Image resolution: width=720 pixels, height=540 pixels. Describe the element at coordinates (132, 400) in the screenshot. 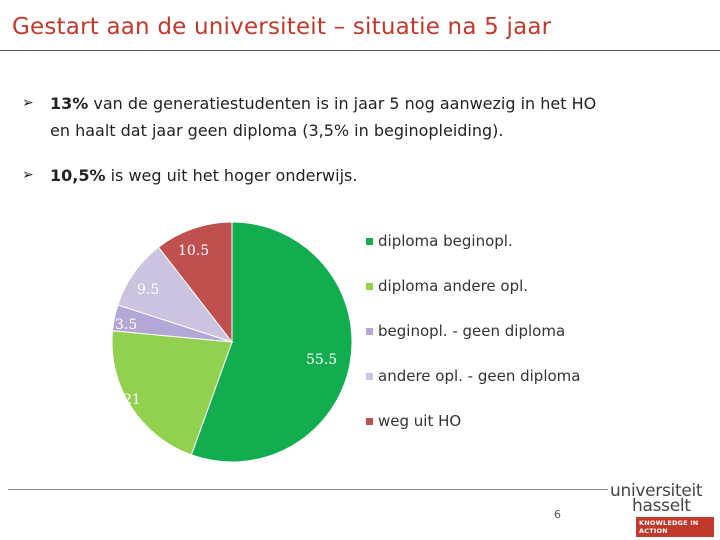

I see `pie-data-label-2: 21` at that location.